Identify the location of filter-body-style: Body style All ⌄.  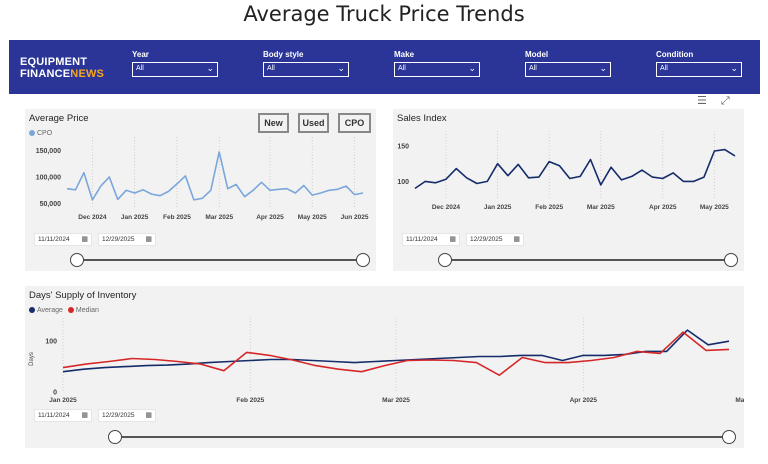
(306, 63).